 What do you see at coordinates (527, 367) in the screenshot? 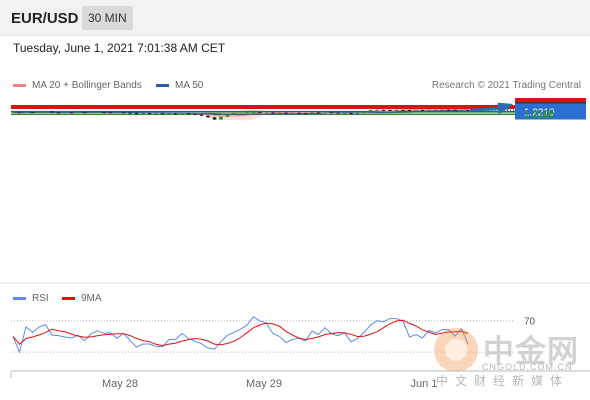
I see `watermark-url: CNGOLD.COM.CN` at bounding box center [527, 367].